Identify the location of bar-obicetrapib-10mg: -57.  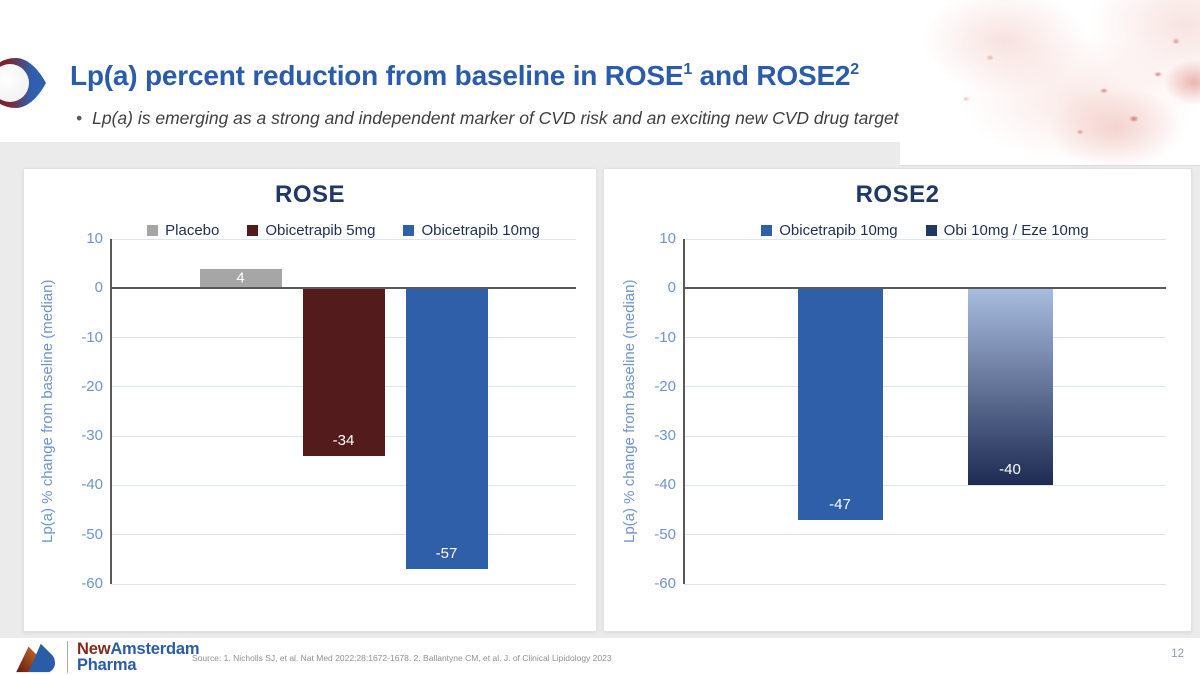
(446, 429).